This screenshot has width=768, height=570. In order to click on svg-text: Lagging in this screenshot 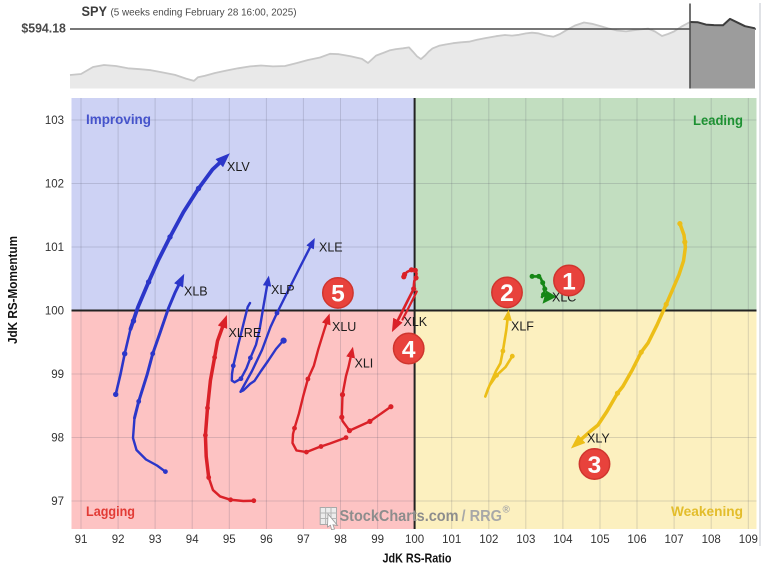, I will do `click(110, 511)`.